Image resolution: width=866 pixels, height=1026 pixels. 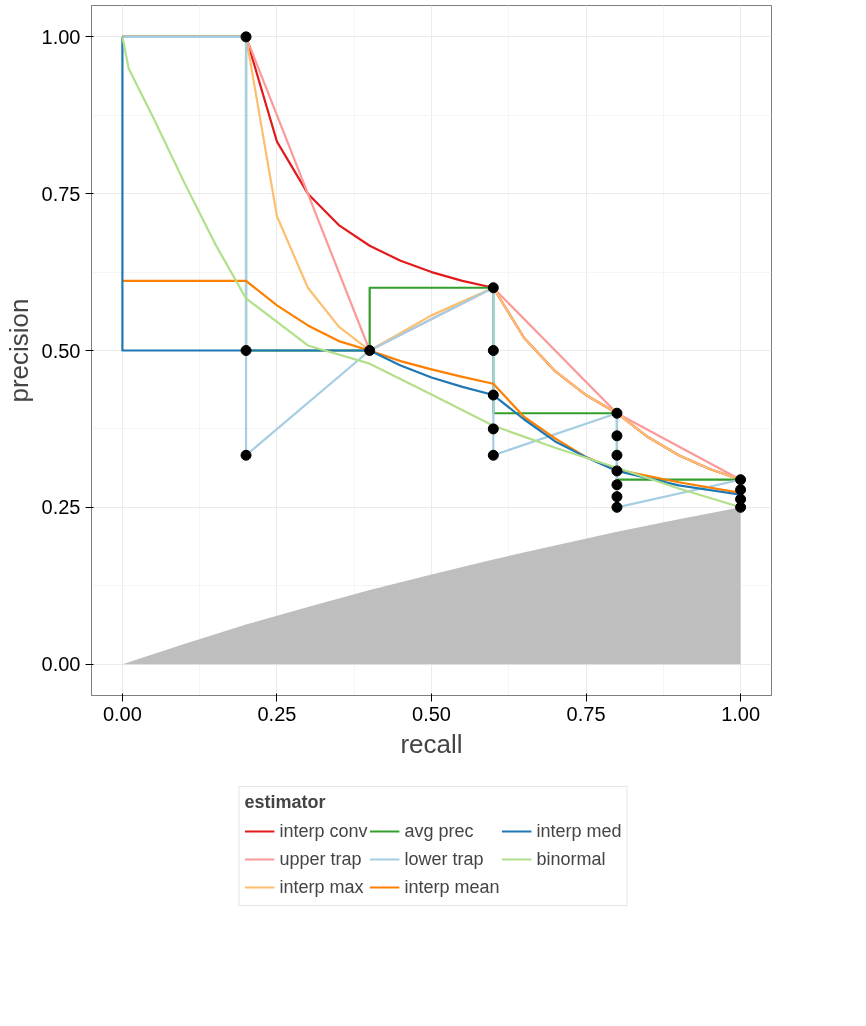 I want to click on x-axis-title: recall, so click(x=431, y=743).